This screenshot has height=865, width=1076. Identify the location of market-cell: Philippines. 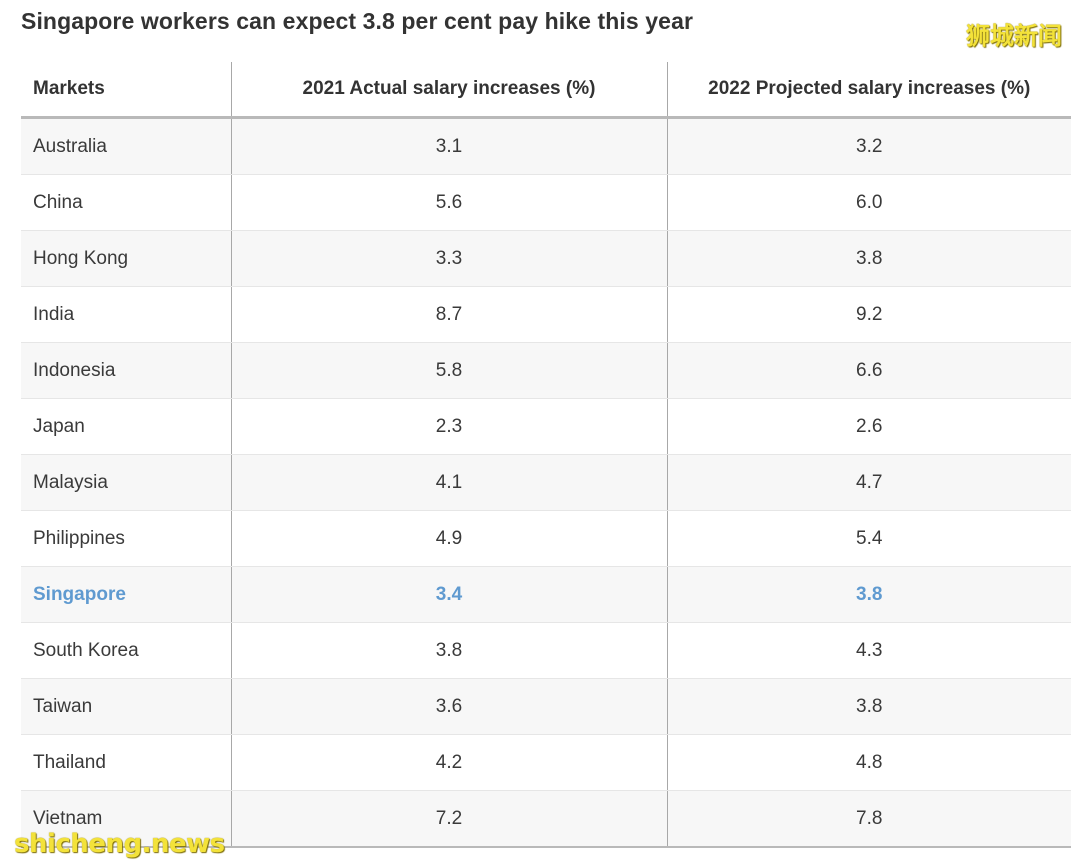
(126, 538).